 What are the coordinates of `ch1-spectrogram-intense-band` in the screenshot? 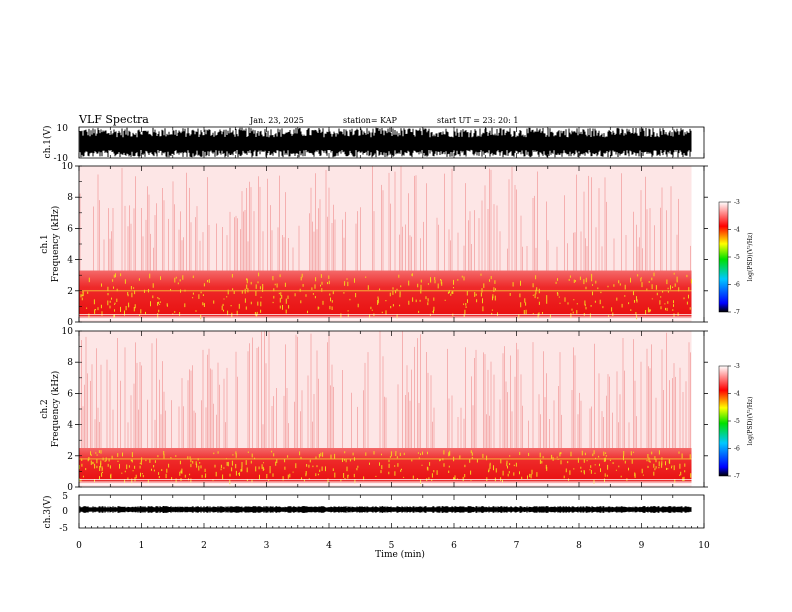 It's located at (385, 294).